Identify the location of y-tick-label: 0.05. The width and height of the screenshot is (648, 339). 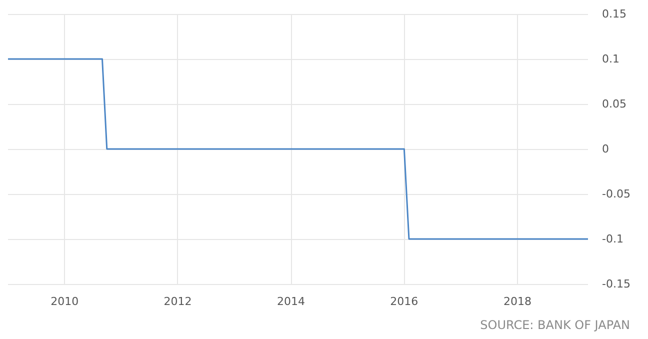
(614, 104).